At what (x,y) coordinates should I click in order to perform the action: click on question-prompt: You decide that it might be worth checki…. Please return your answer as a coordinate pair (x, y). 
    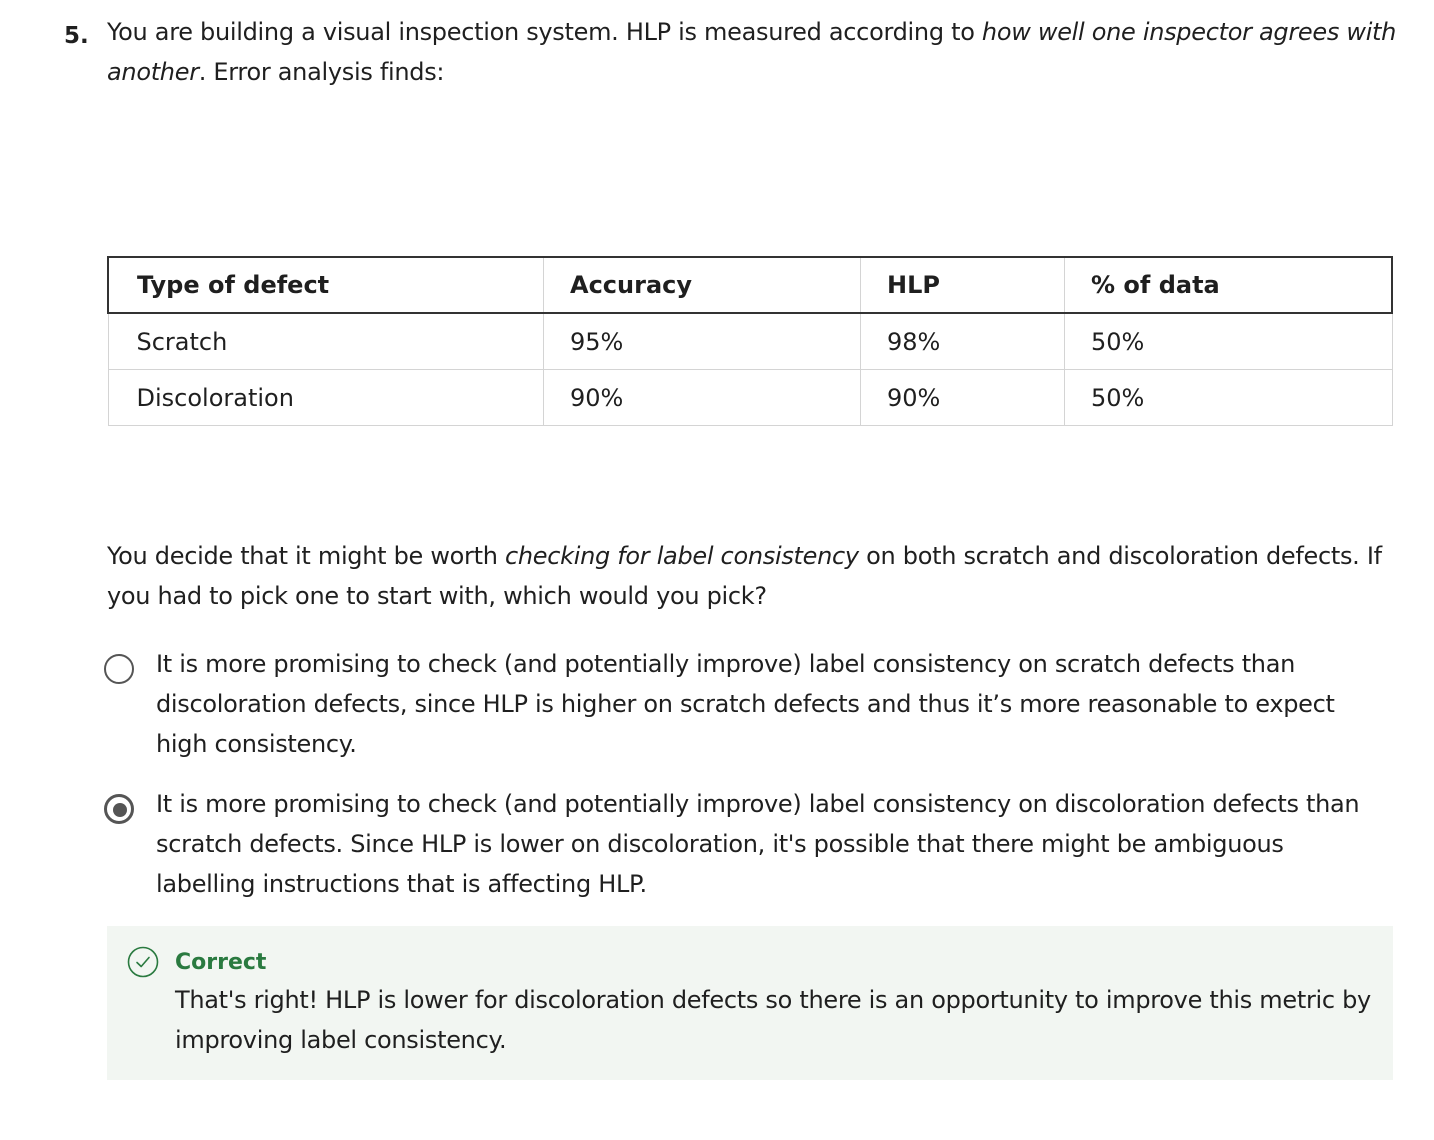
    Looking at the image, I should click on (752, 576).